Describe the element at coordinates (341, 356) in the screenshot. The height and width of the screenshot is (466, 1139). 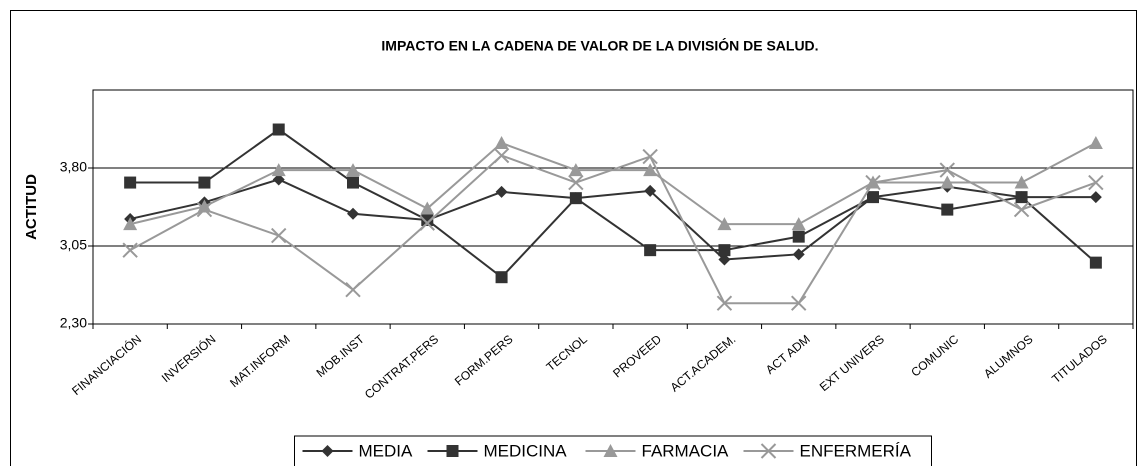
I see `x-tick-label: MOB.INST` at that location.